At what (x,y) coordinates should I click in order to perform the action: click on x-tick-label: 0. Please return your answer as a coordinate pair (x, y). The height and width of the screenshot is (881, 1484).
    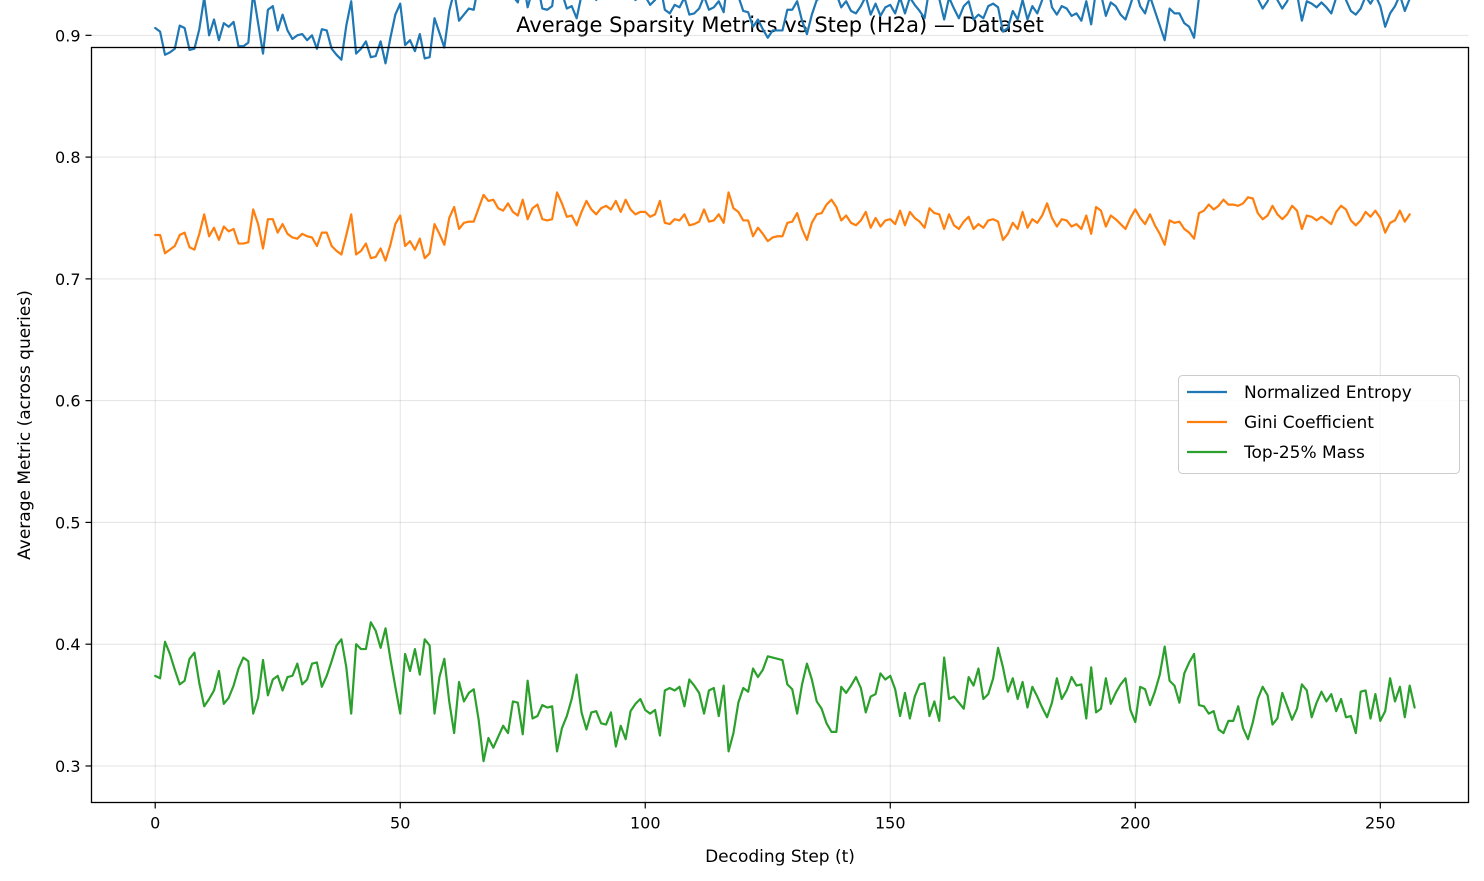
    Looking at the image, I should click on (155, 823).